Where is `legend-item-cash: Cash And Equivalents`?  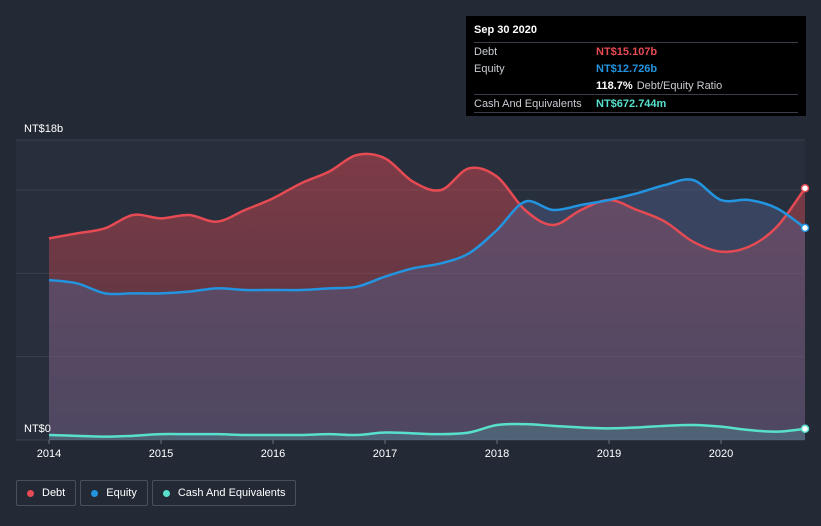 legend-item-cash: Cash And Equivalents is located at coordinates (224, 493).